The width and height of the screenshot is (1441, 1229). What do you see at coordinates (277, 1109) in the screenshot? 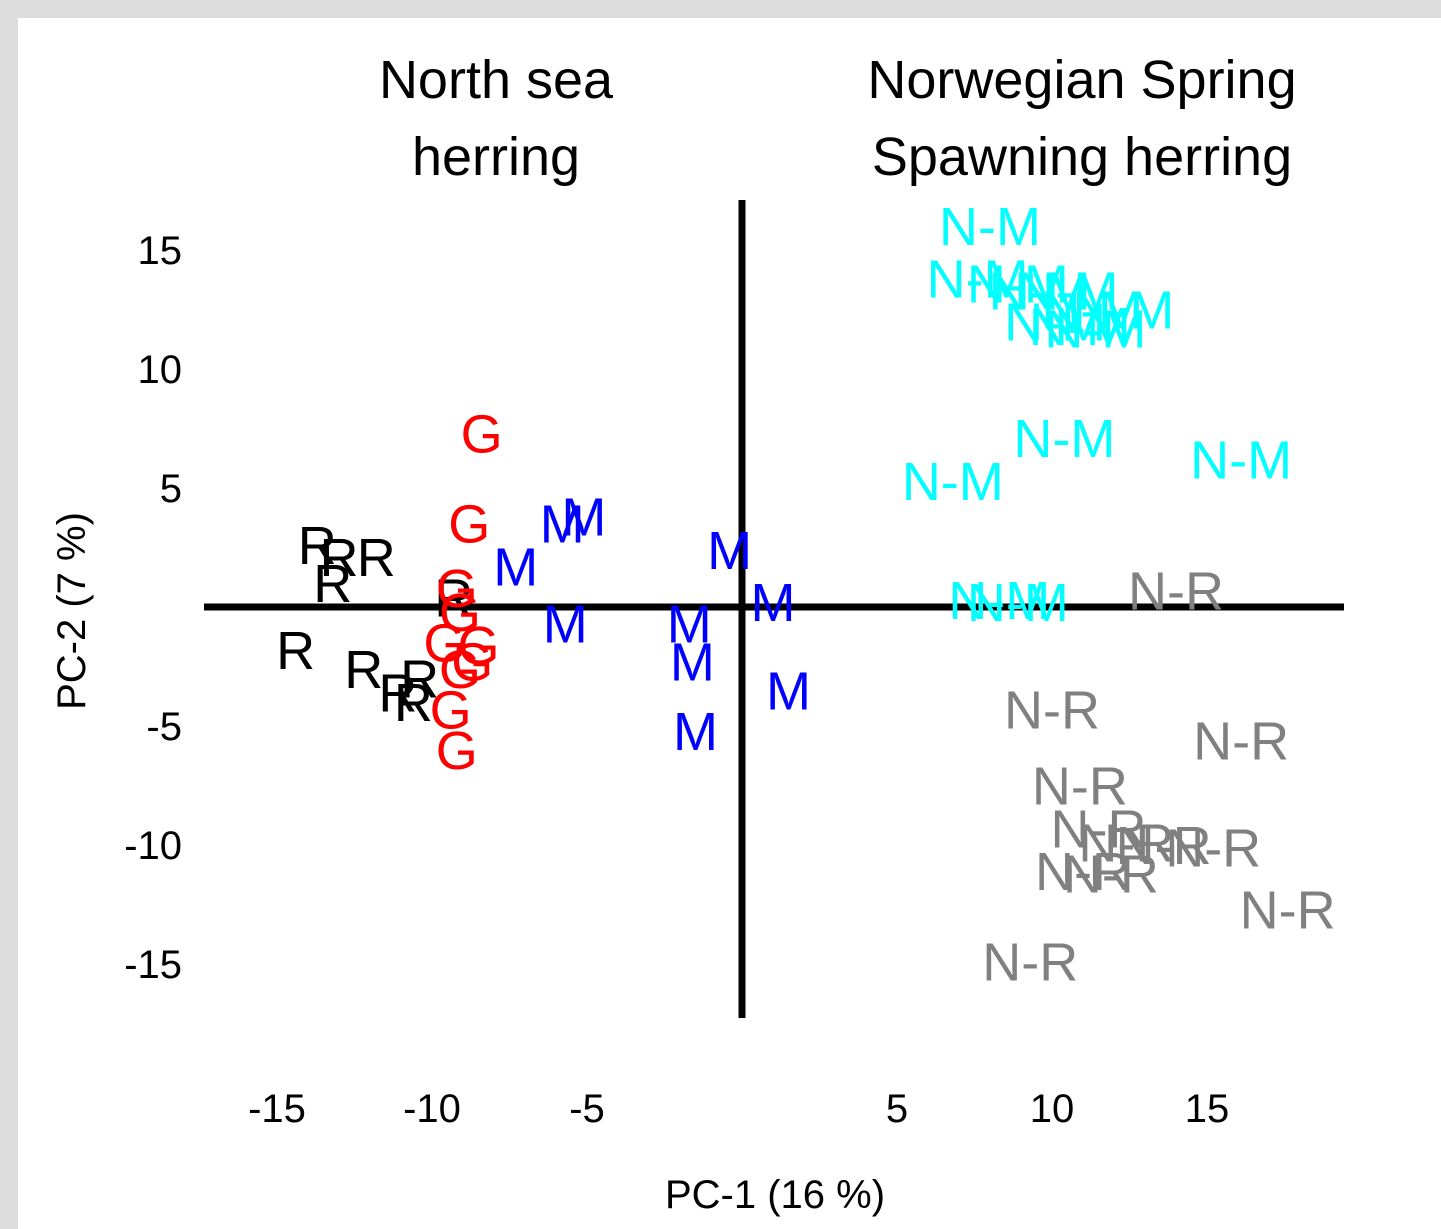
I see `x-tick-label: -15` at bounding box center [277, 1109].